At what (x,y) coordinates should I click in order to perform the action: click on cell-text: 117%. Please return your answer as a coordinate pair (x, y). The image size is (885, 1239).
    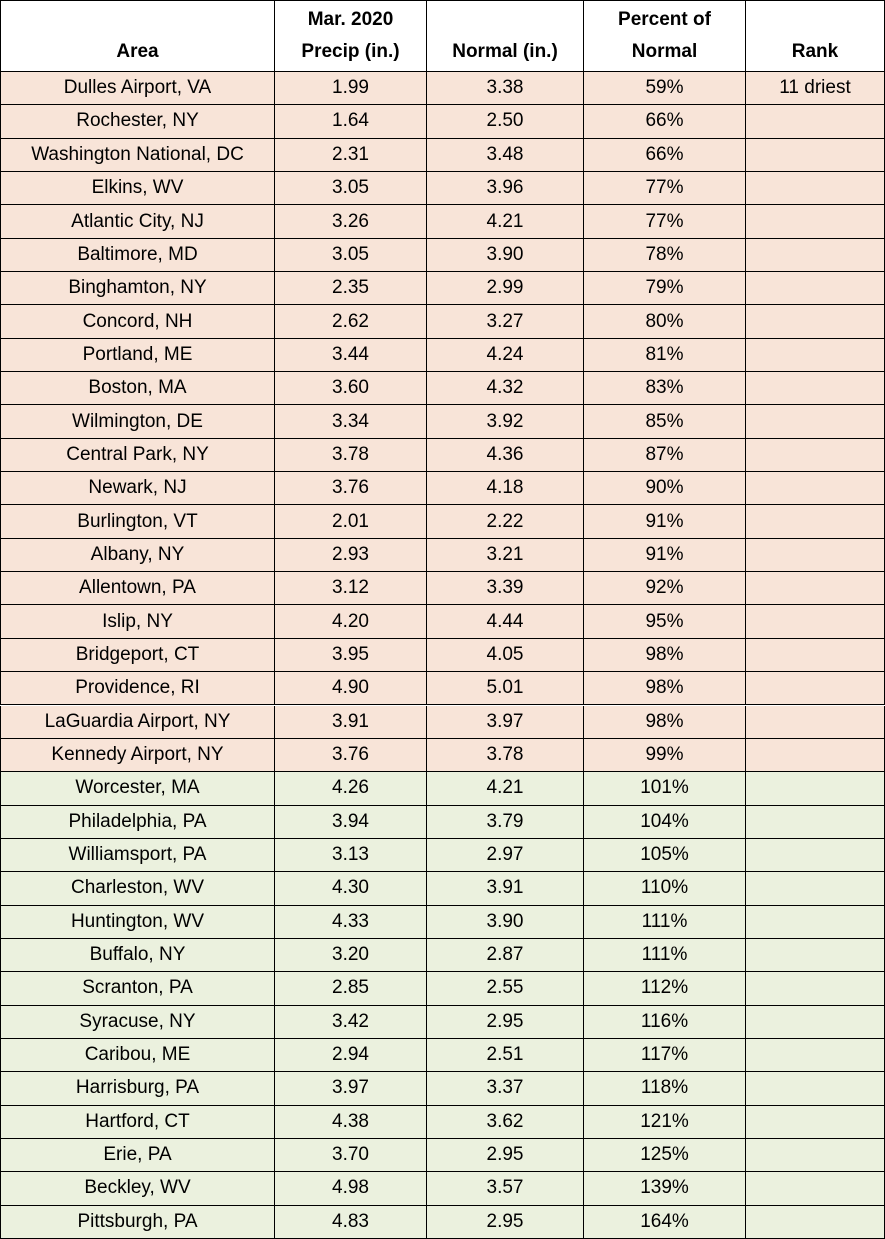
    Looking at the image, I should click on (664, 1055).